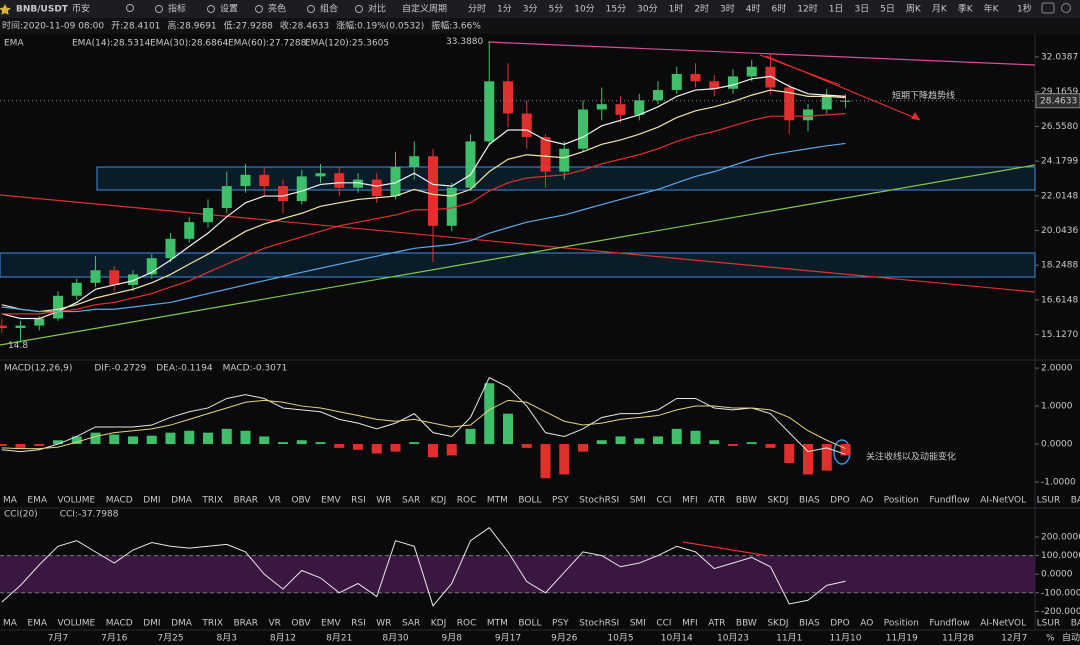  I want to click on tool-button: 指标, so click(177, 9).